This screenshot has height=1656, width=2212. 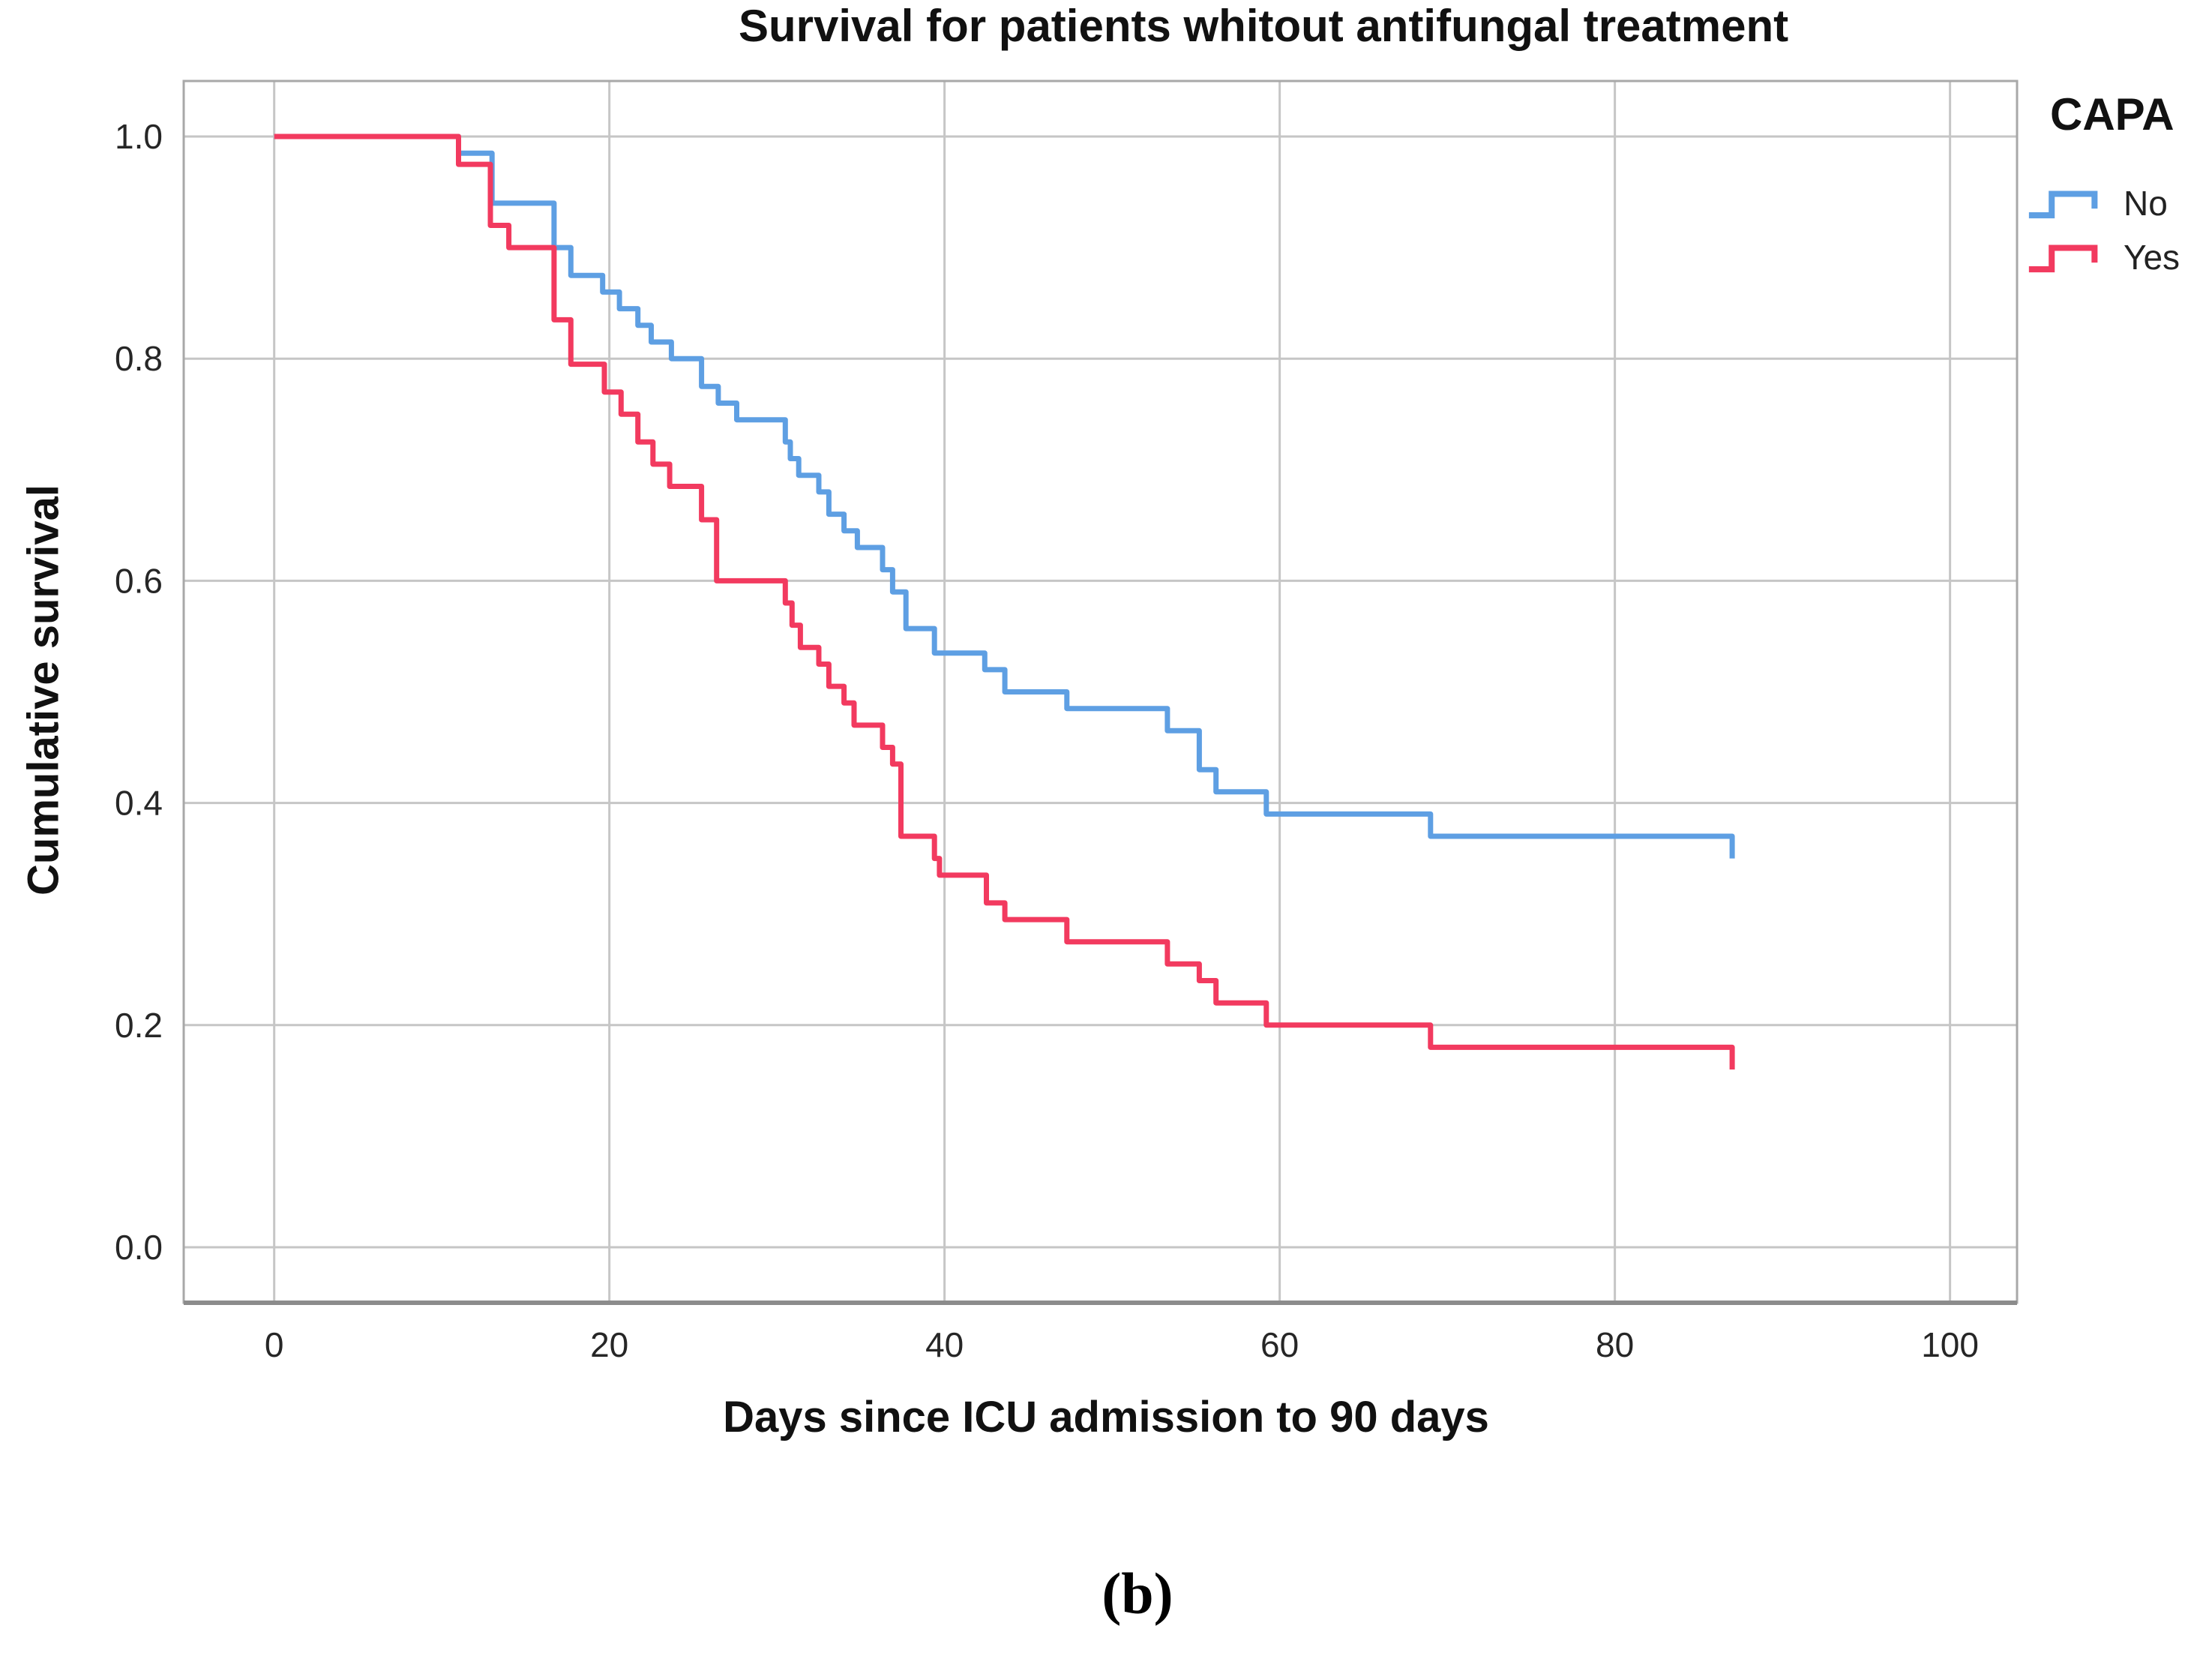 What do you see at coordinates (274, 1344) in the screenshot?
I see `x-tick-label: 0` at bounding box center [274, 1344].